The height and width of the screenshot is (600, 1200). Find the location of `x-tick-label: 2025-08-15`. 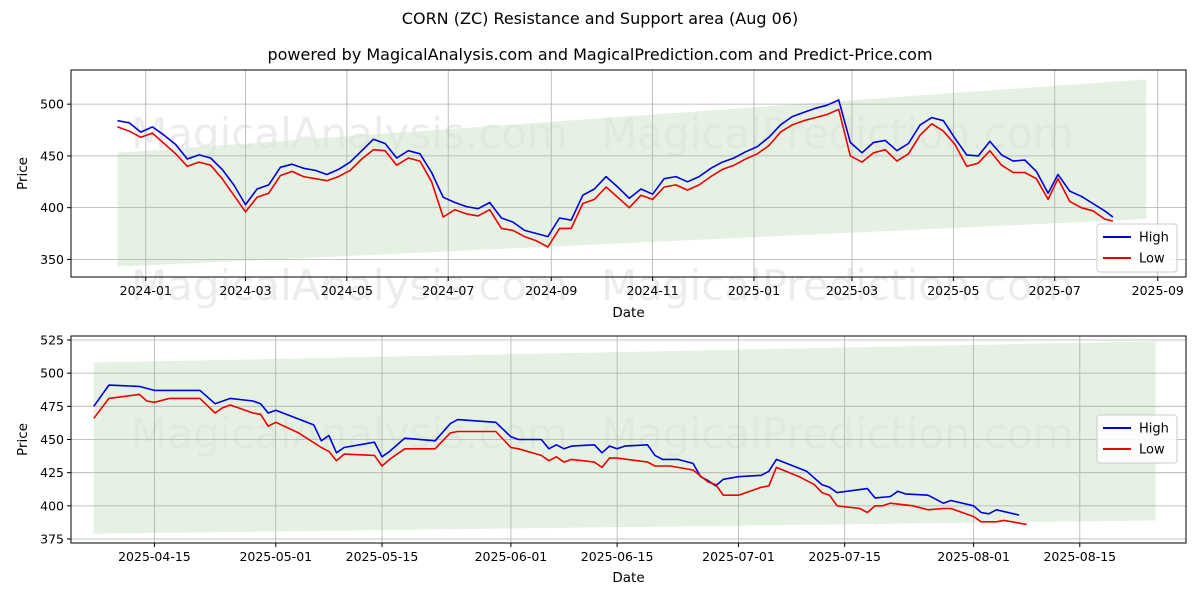

x-tick-label: 2025-08-15 is located at coordinates (1079, 556).